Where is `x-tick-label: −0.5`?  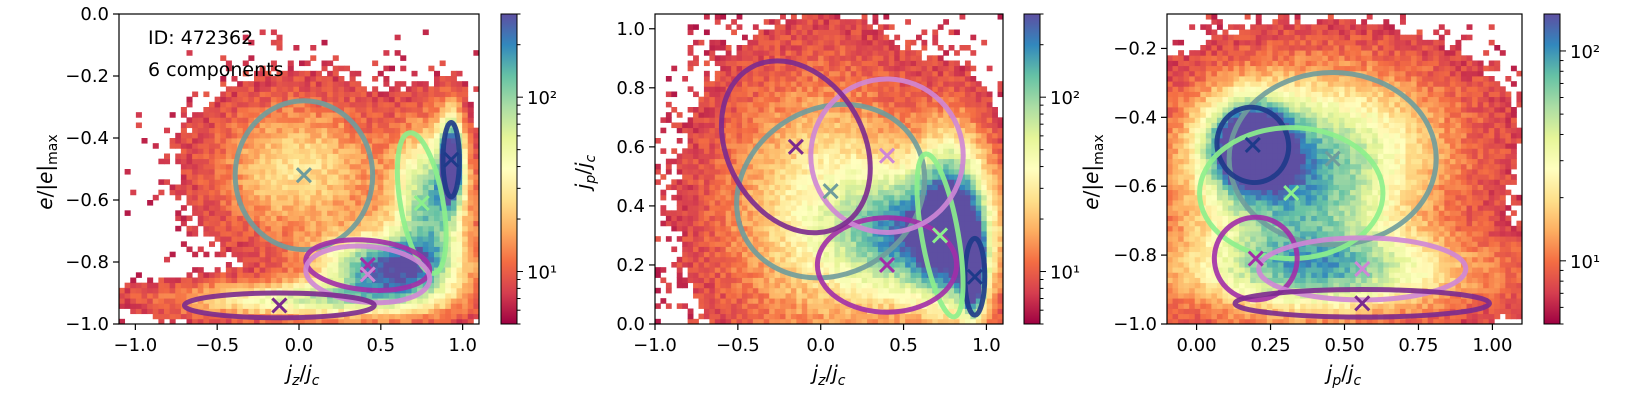 x-tick-label: −0.5 is located at coordinates (217, 345).